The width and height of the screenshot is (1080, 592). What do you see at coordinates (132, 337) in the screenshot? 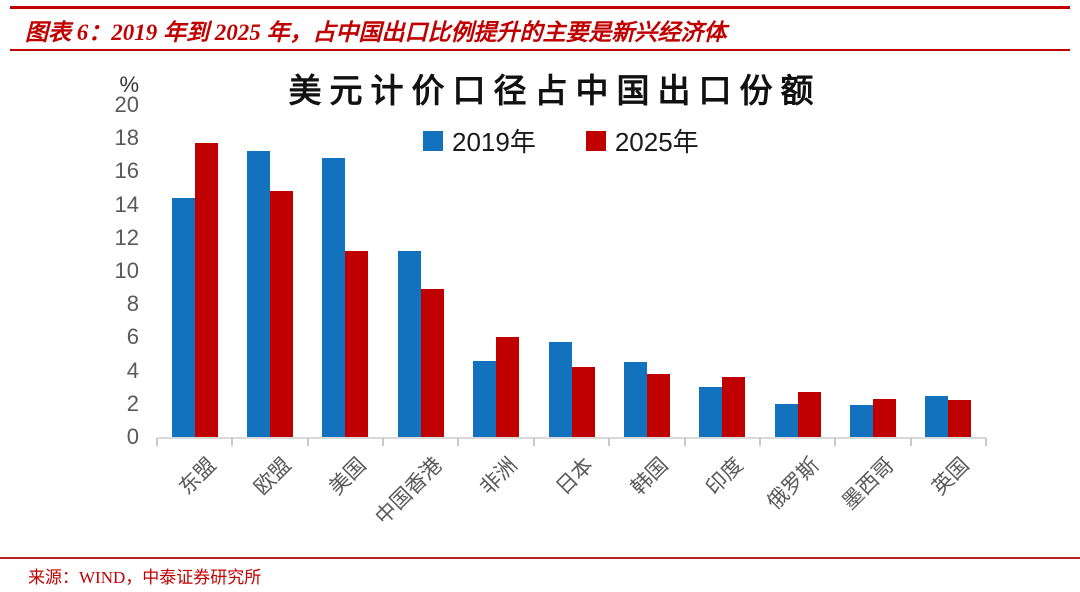
I see `y-tick-label-6: 6` at bounding box center [132, 337].